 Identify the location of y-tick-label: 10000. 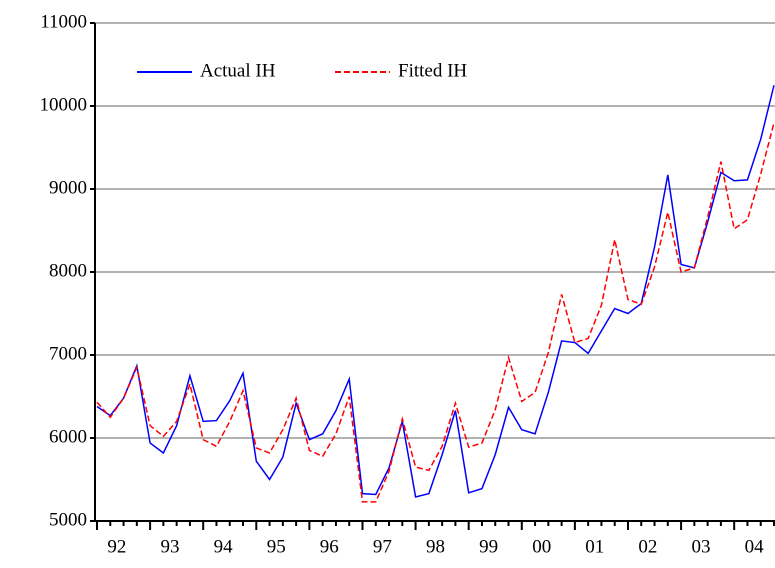
(64, 104).